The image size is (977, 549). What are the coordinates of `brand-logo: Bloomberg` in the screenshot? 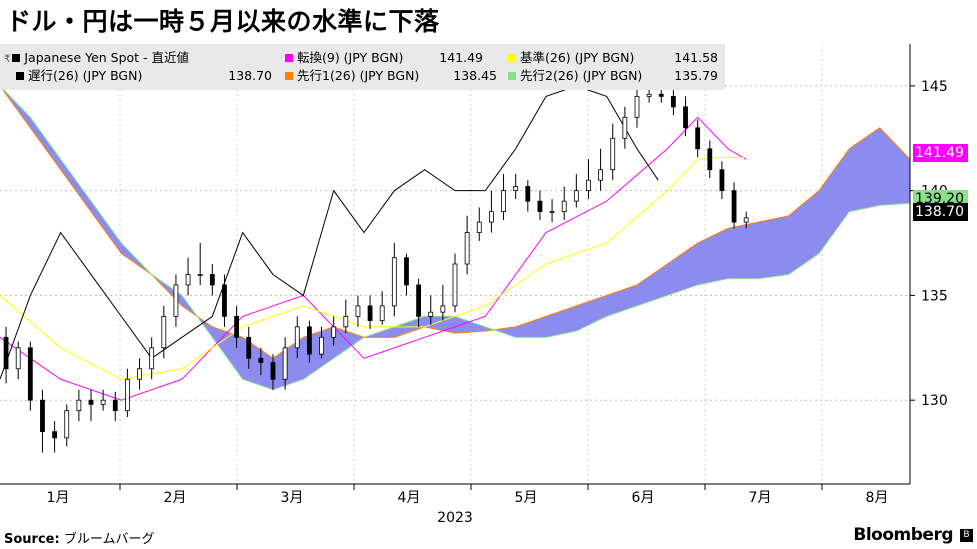 It's located at (903, 535).